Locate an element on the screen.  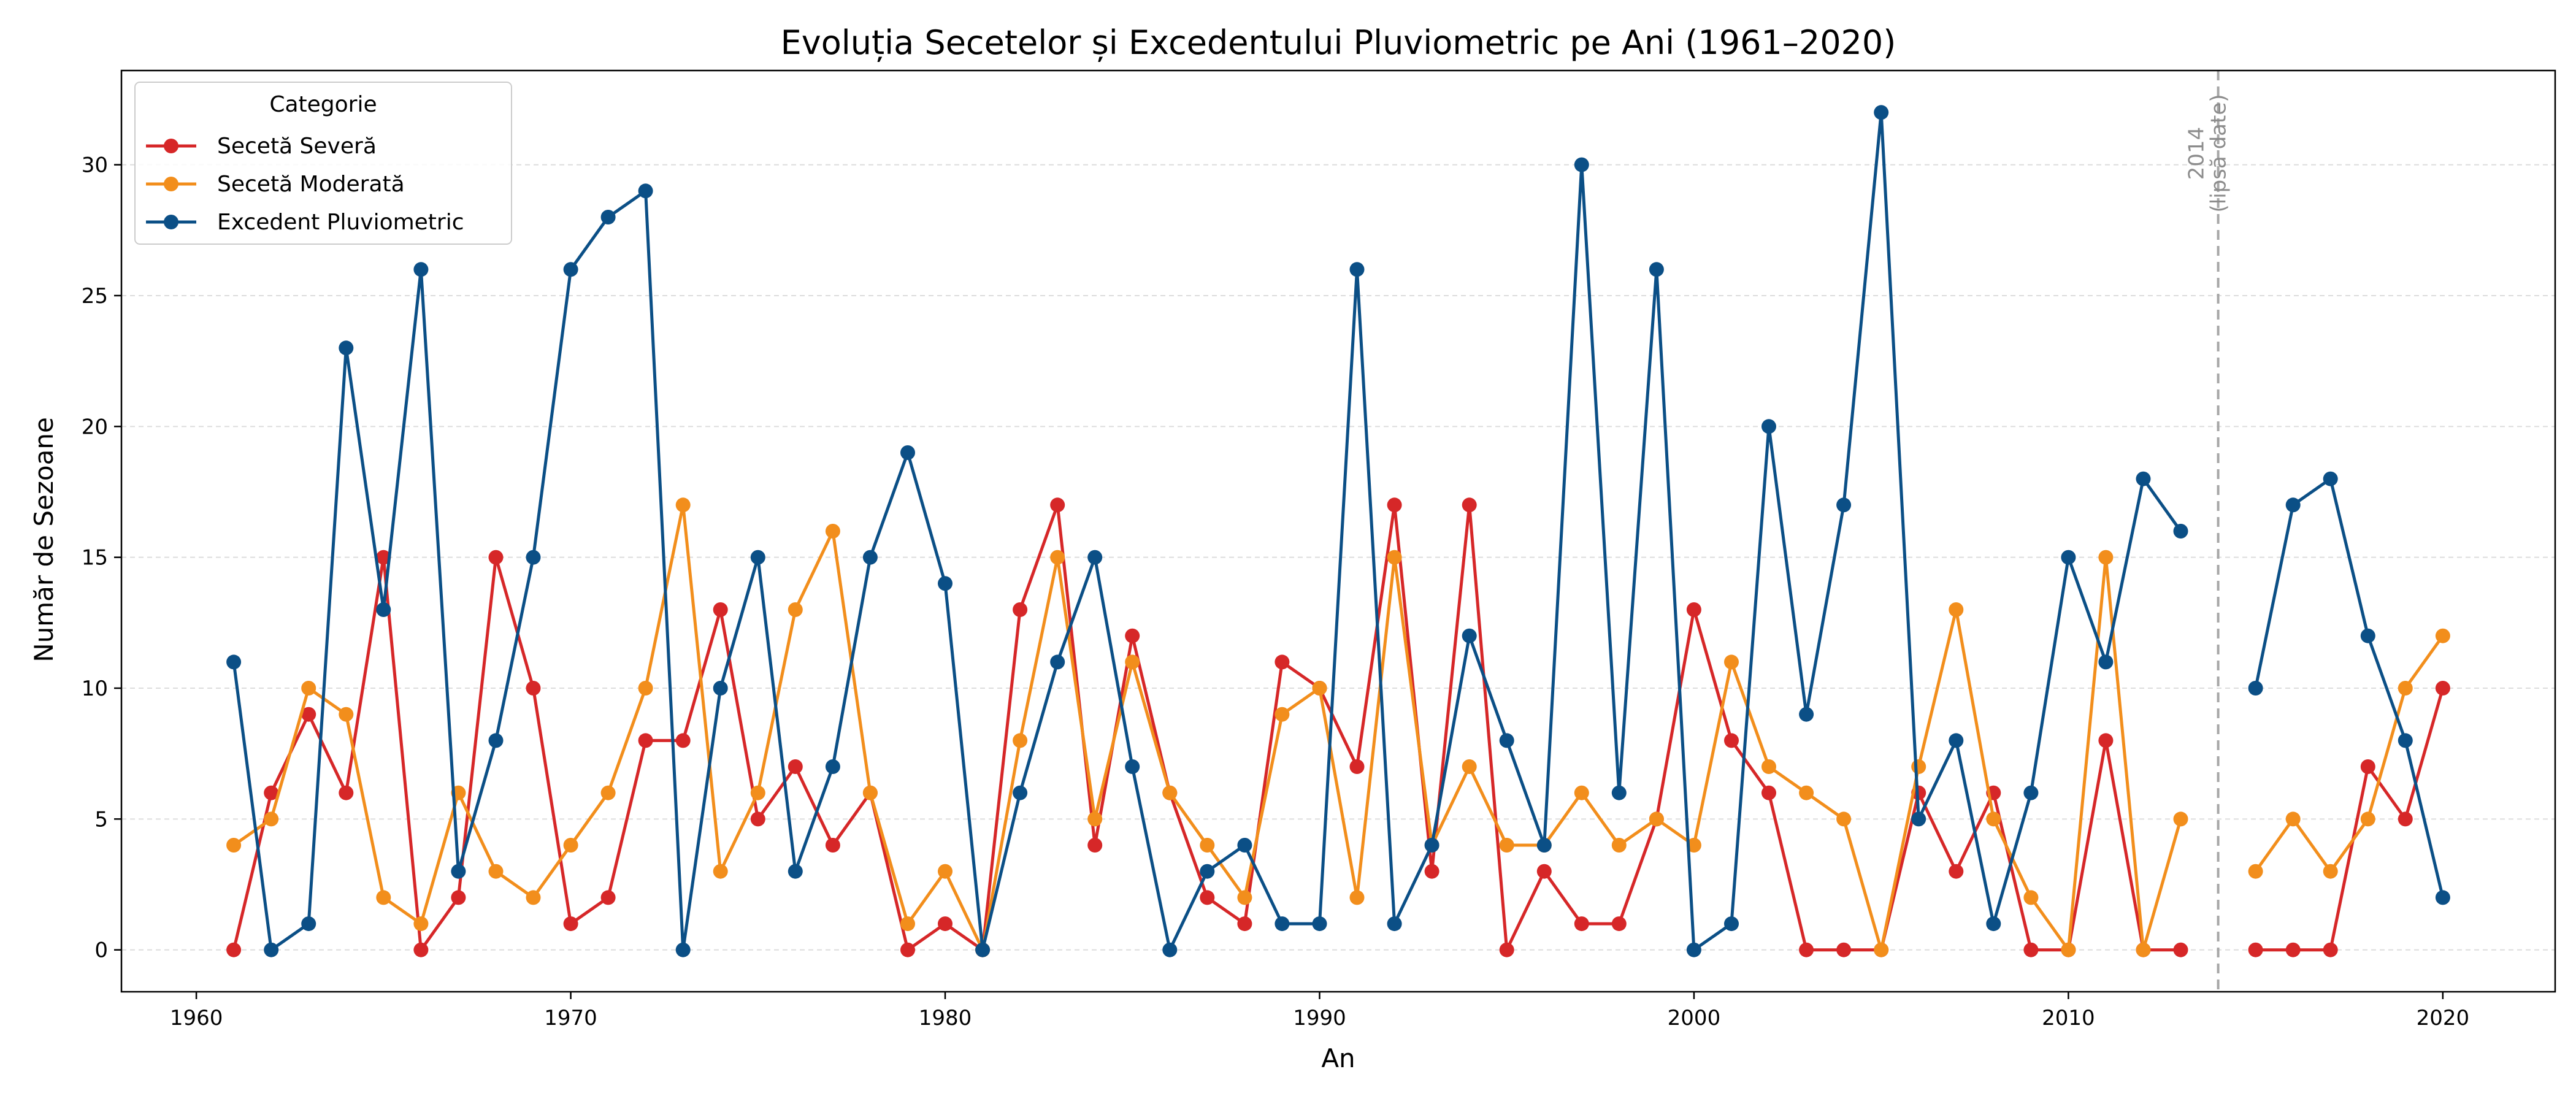
y-tick-label: 0 is located at coordinates (101, 950).